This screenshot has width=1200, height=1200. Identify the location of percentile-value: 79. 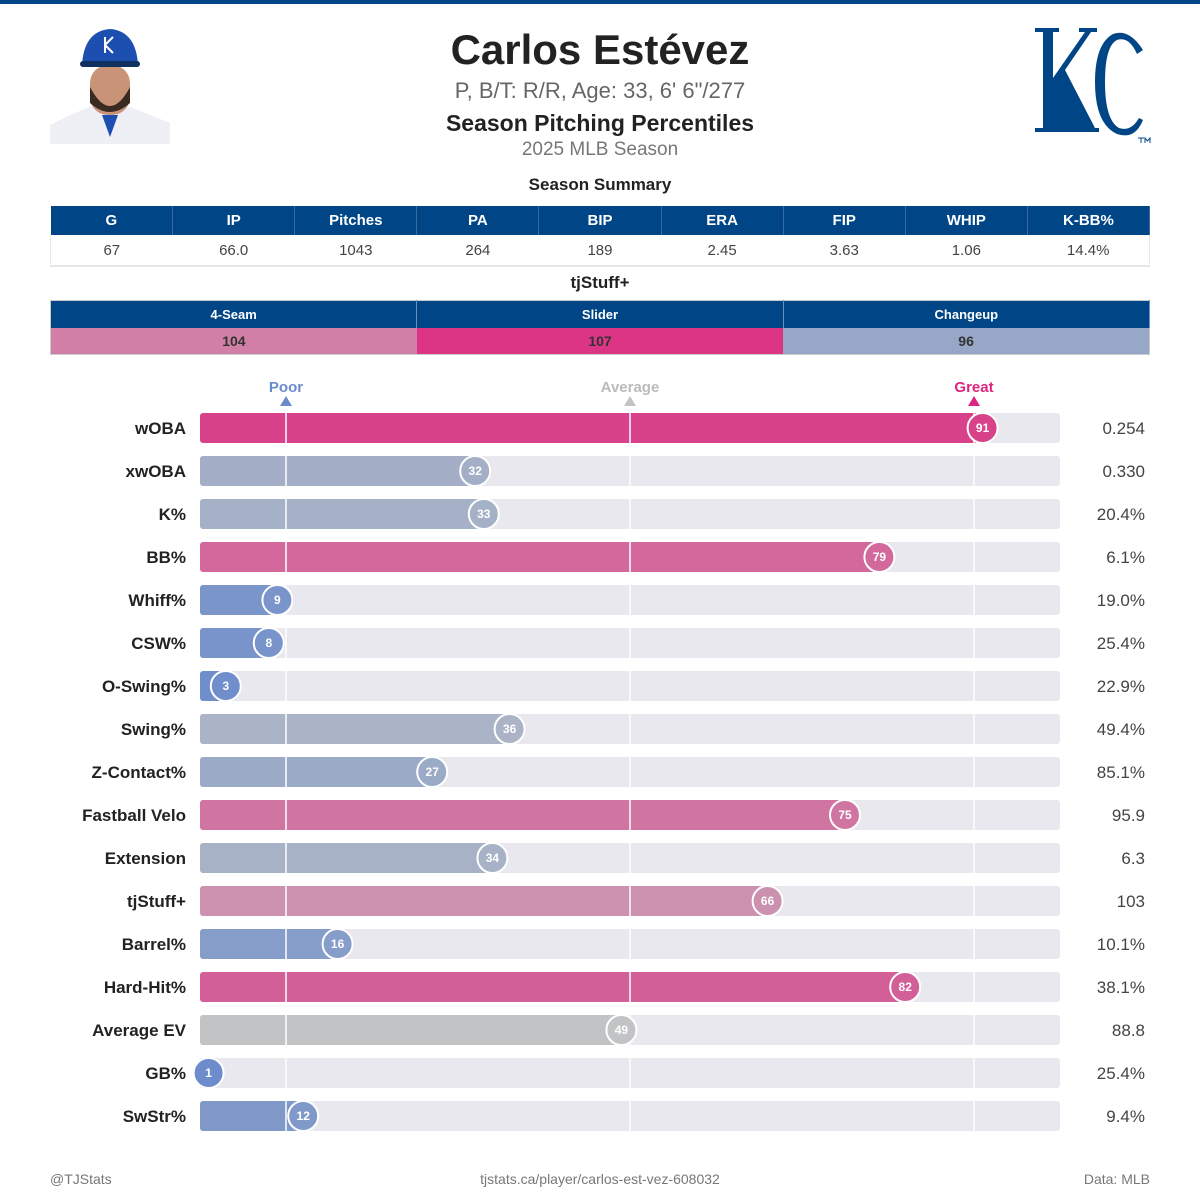
(880, 557).